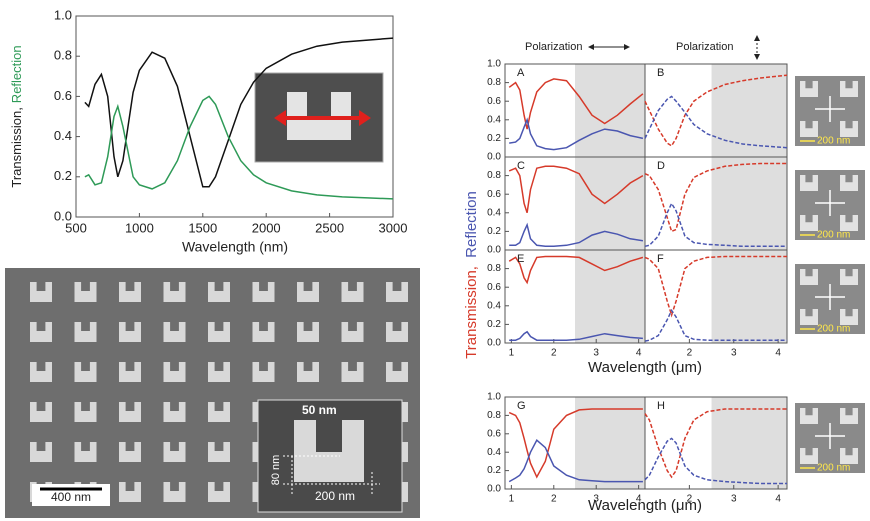 This screenshot has height=521, width=870. Describe the element at coordinates (830, 275) in the screenshot. I see `thumbnails: 200 nm 200 nm 200 nm 200 nm` at that location.